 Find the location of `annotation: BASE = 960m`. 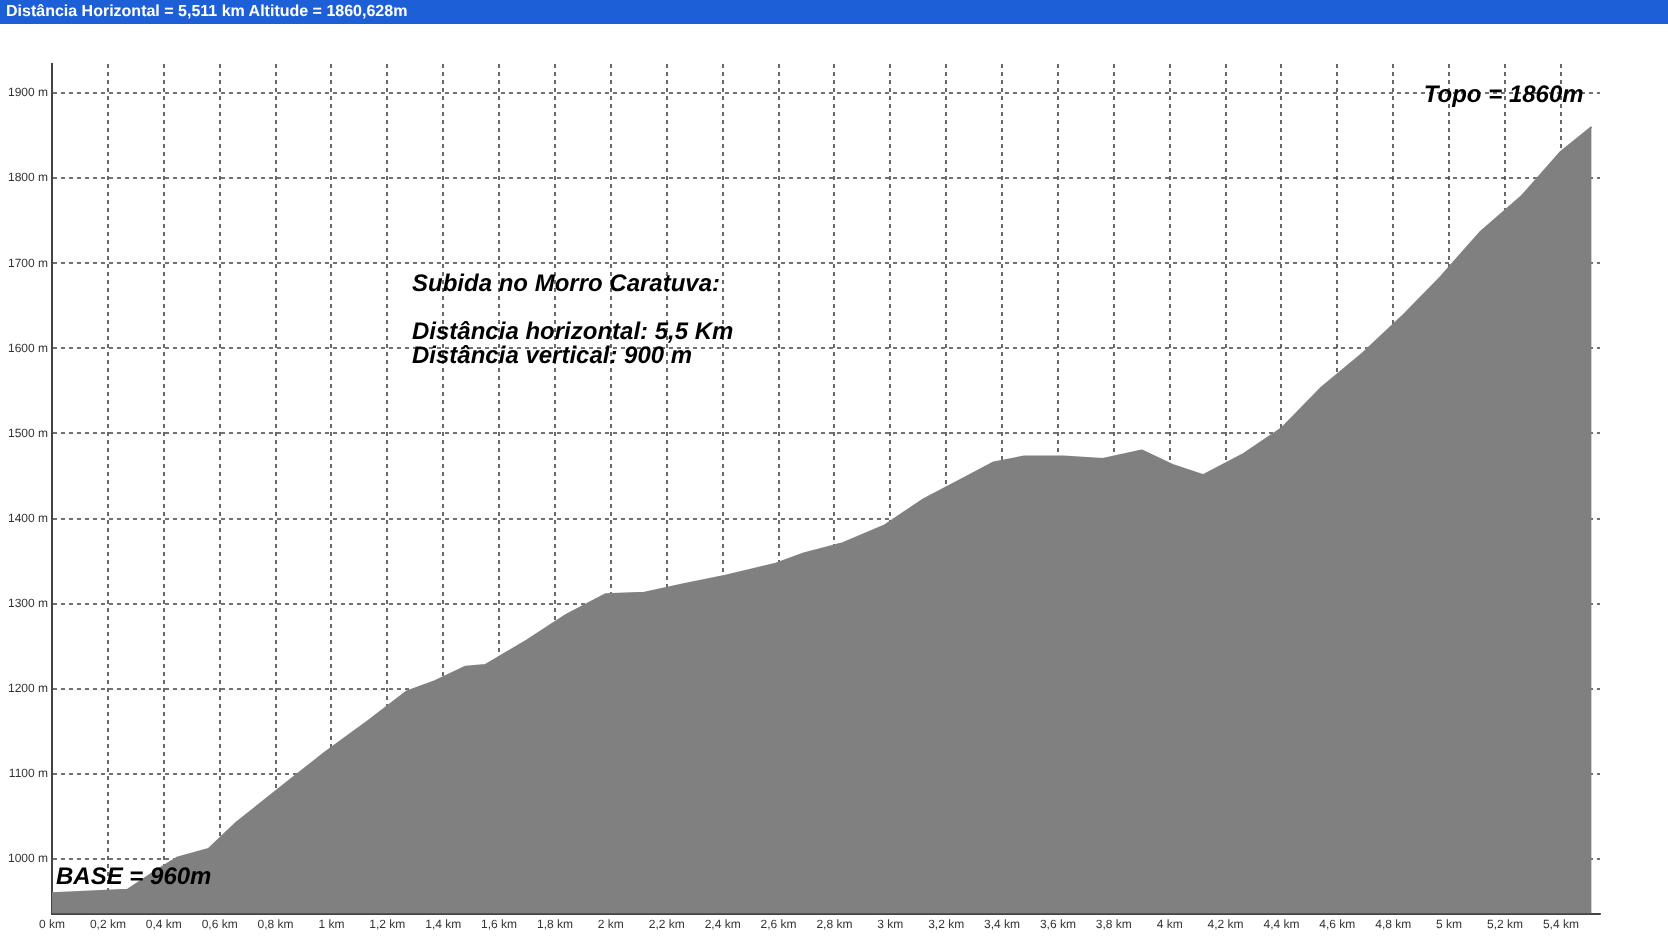

annotation: BASE = 960m is located at coordinates (134, 875).